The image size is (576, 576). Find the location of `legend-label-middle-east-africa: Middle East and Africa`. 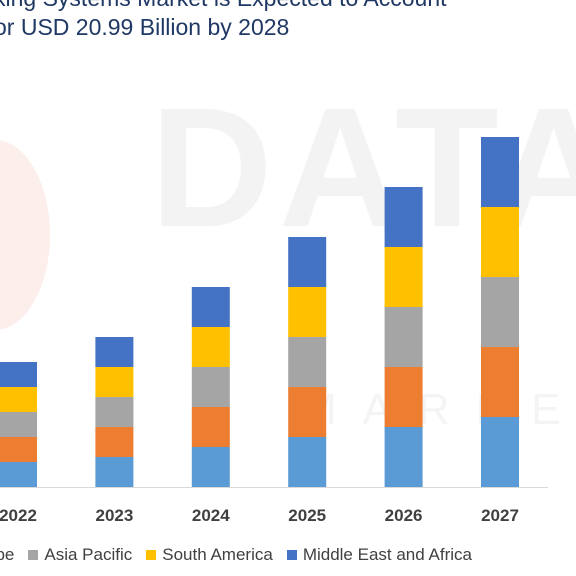

legend-label-middle-east-africa: Middle East and Africa is located at coordinates (387, 554).